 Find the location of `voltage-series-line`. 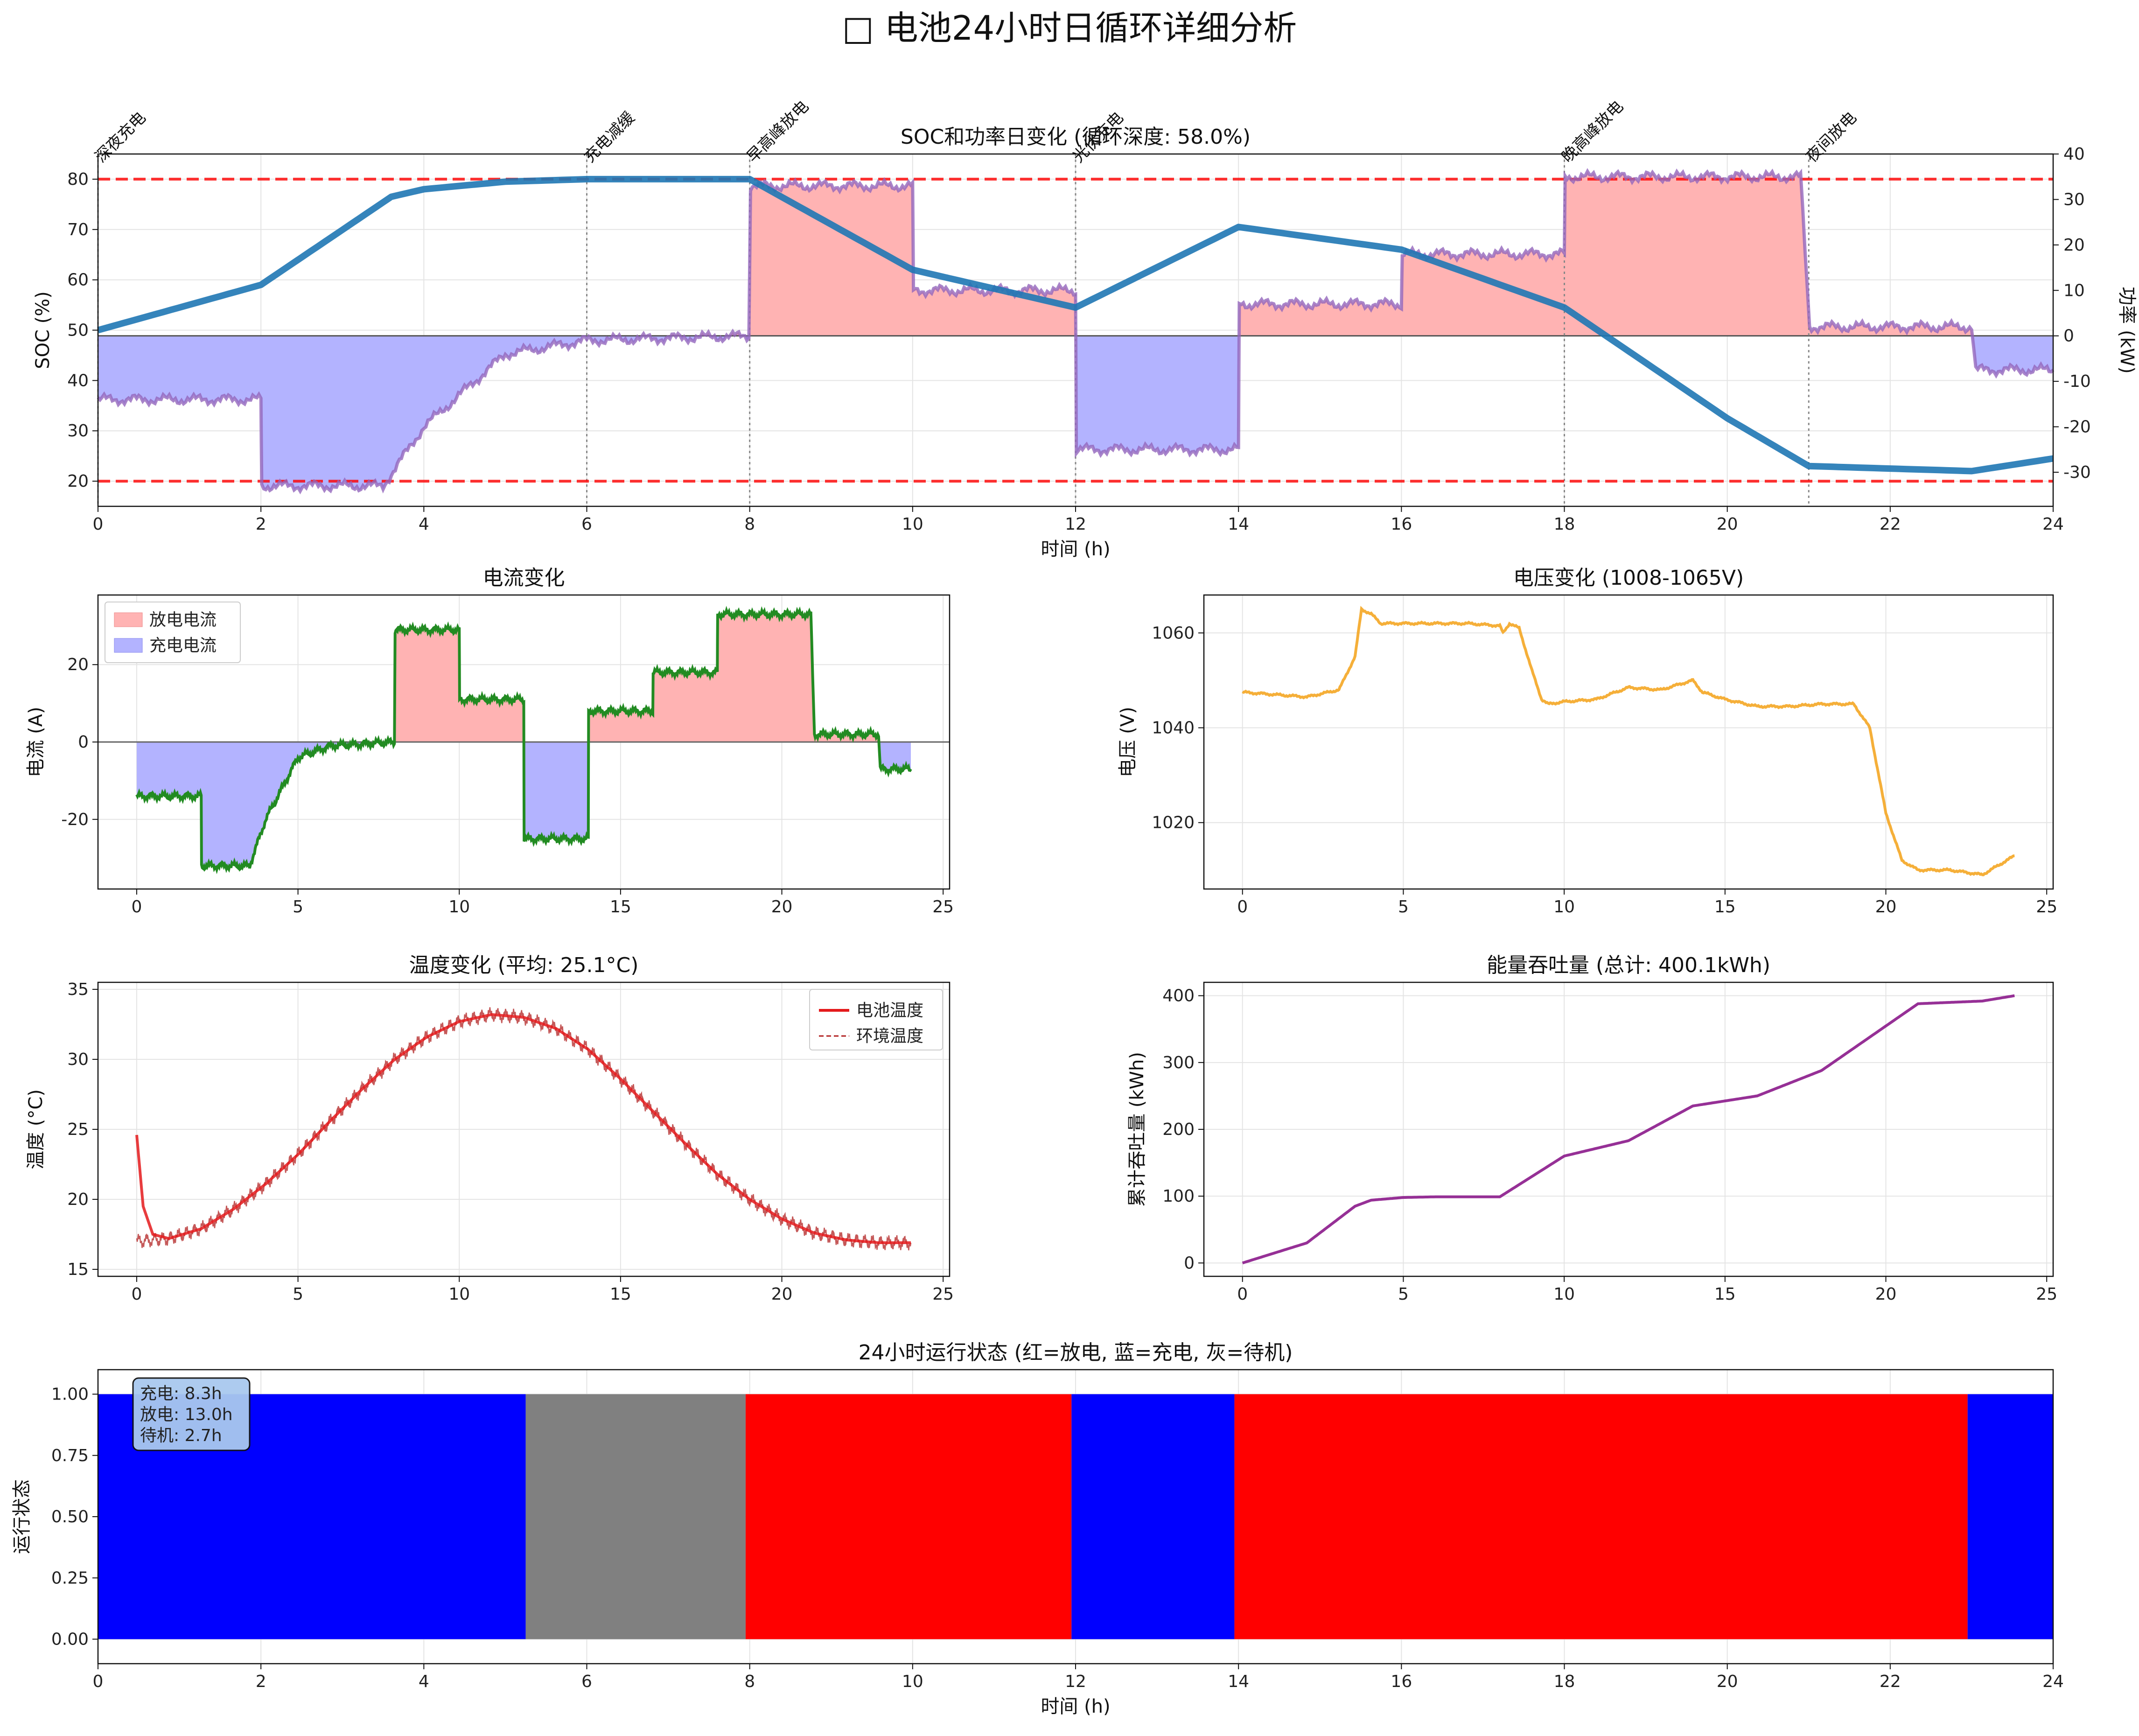

voltage-series-line is located at coordinates (1629, 741).